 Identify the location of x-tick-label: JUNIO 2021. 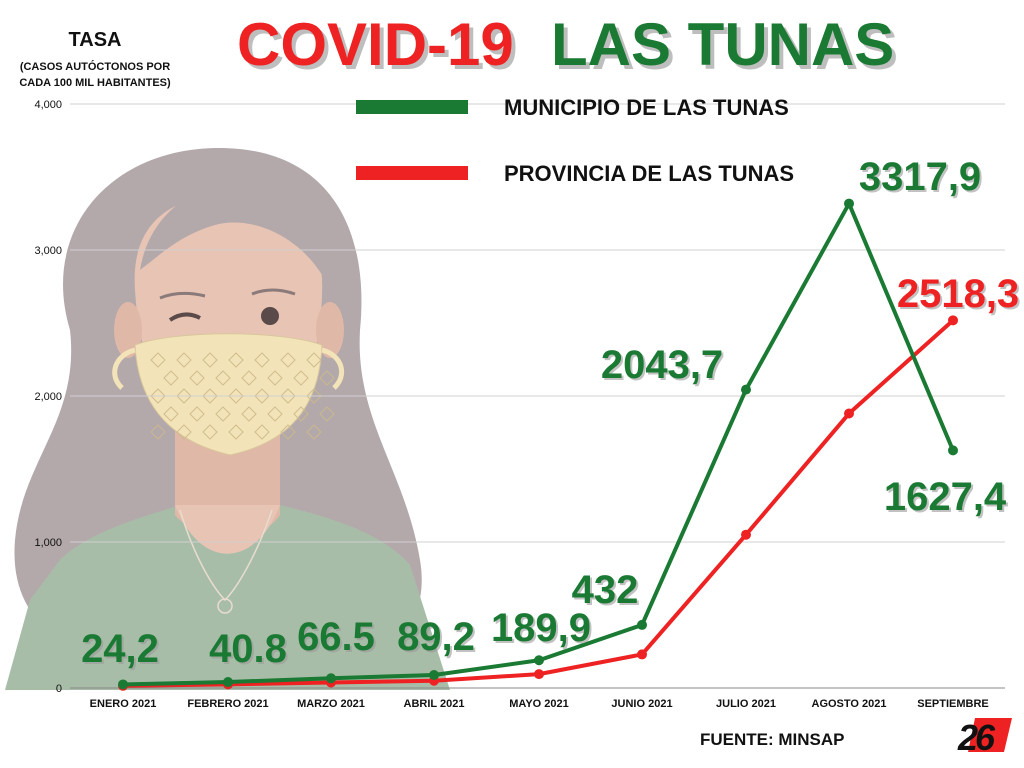
(641, 704).